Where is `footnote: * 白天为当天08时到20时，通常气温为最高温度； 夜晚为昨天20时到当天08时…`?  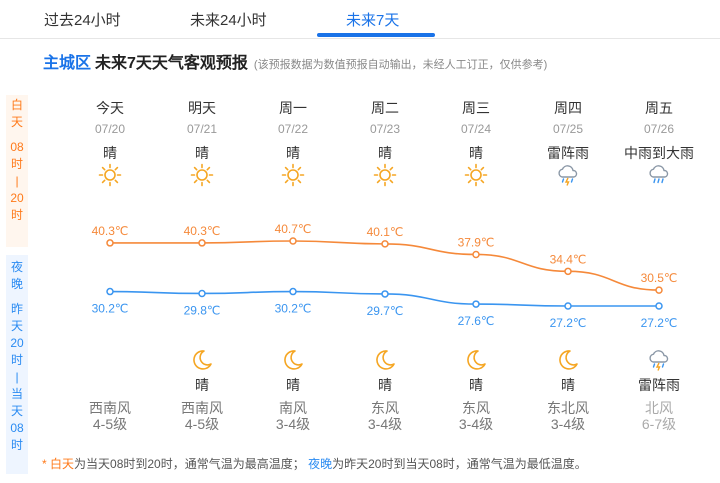
footnote: * 白天为当天08时到20时，通常气温为最高温度； 夜晚为昨天20时到当天08时… is located at coordinates (314, 464).